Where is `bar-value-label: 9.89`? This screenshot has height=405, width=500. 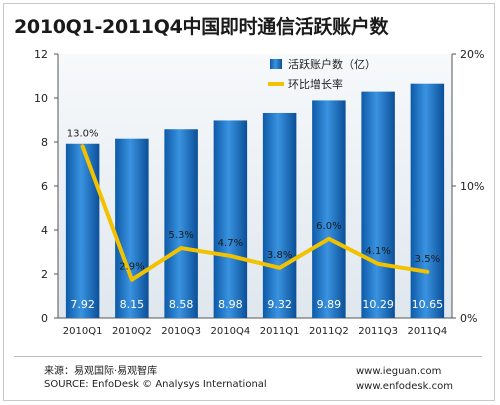
bar-value-label: 9.89 is located at coordinates (329, 304).